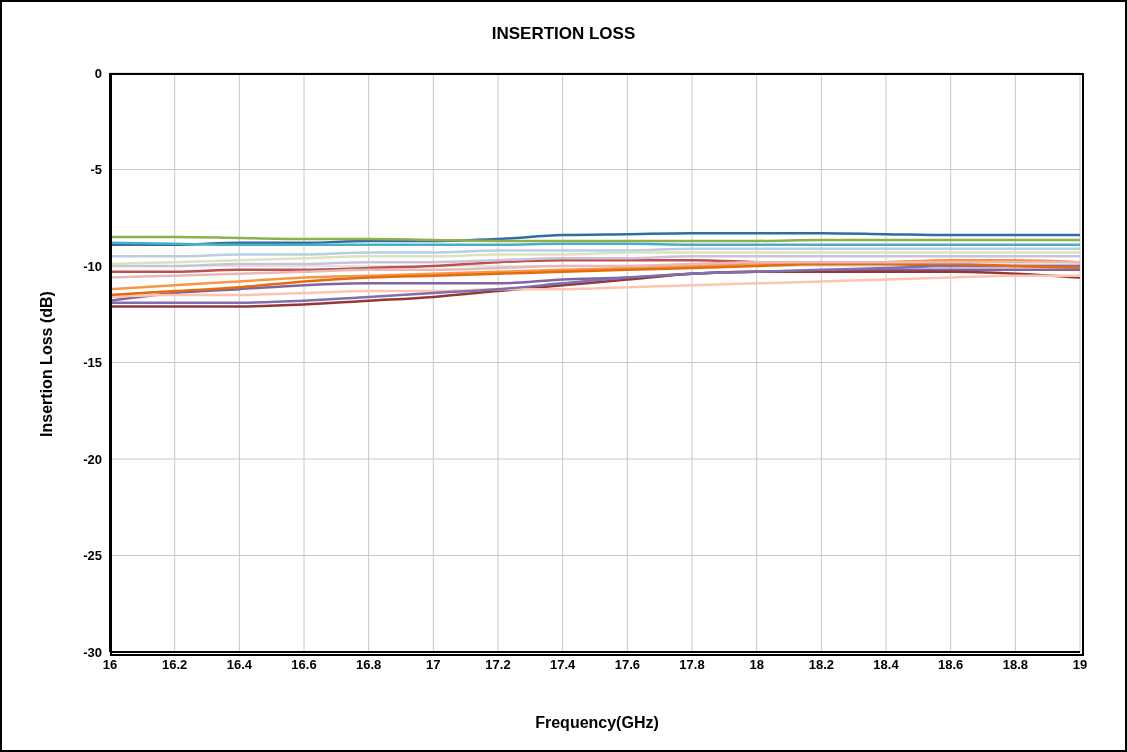  Describe the element at coordinates (756, 665) in the screenshot. I see `x-tick-label: 18` at that location.